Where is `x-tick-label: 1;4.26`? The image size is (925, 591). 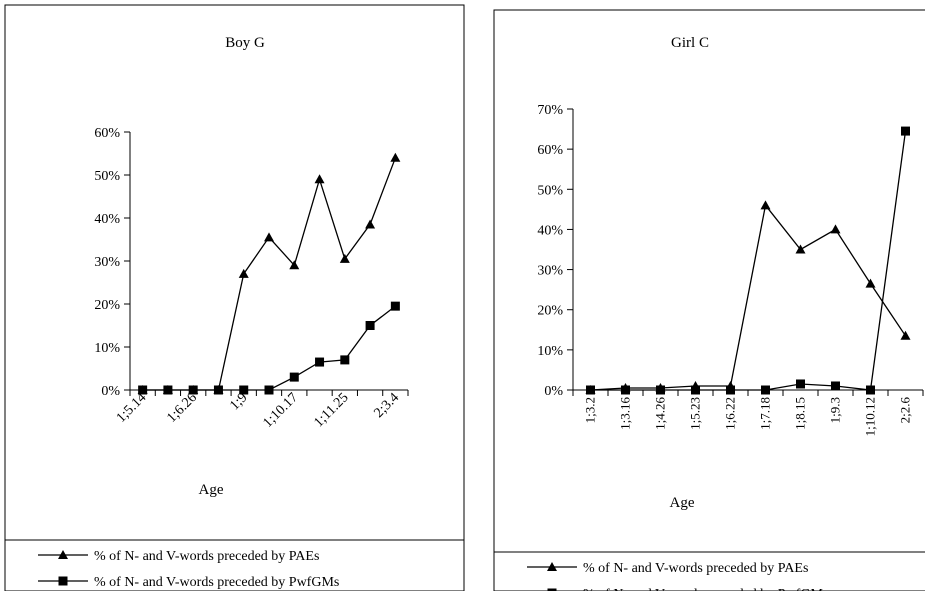 x-tick-label: 1;4.26 is located at coordinates (660, 413).